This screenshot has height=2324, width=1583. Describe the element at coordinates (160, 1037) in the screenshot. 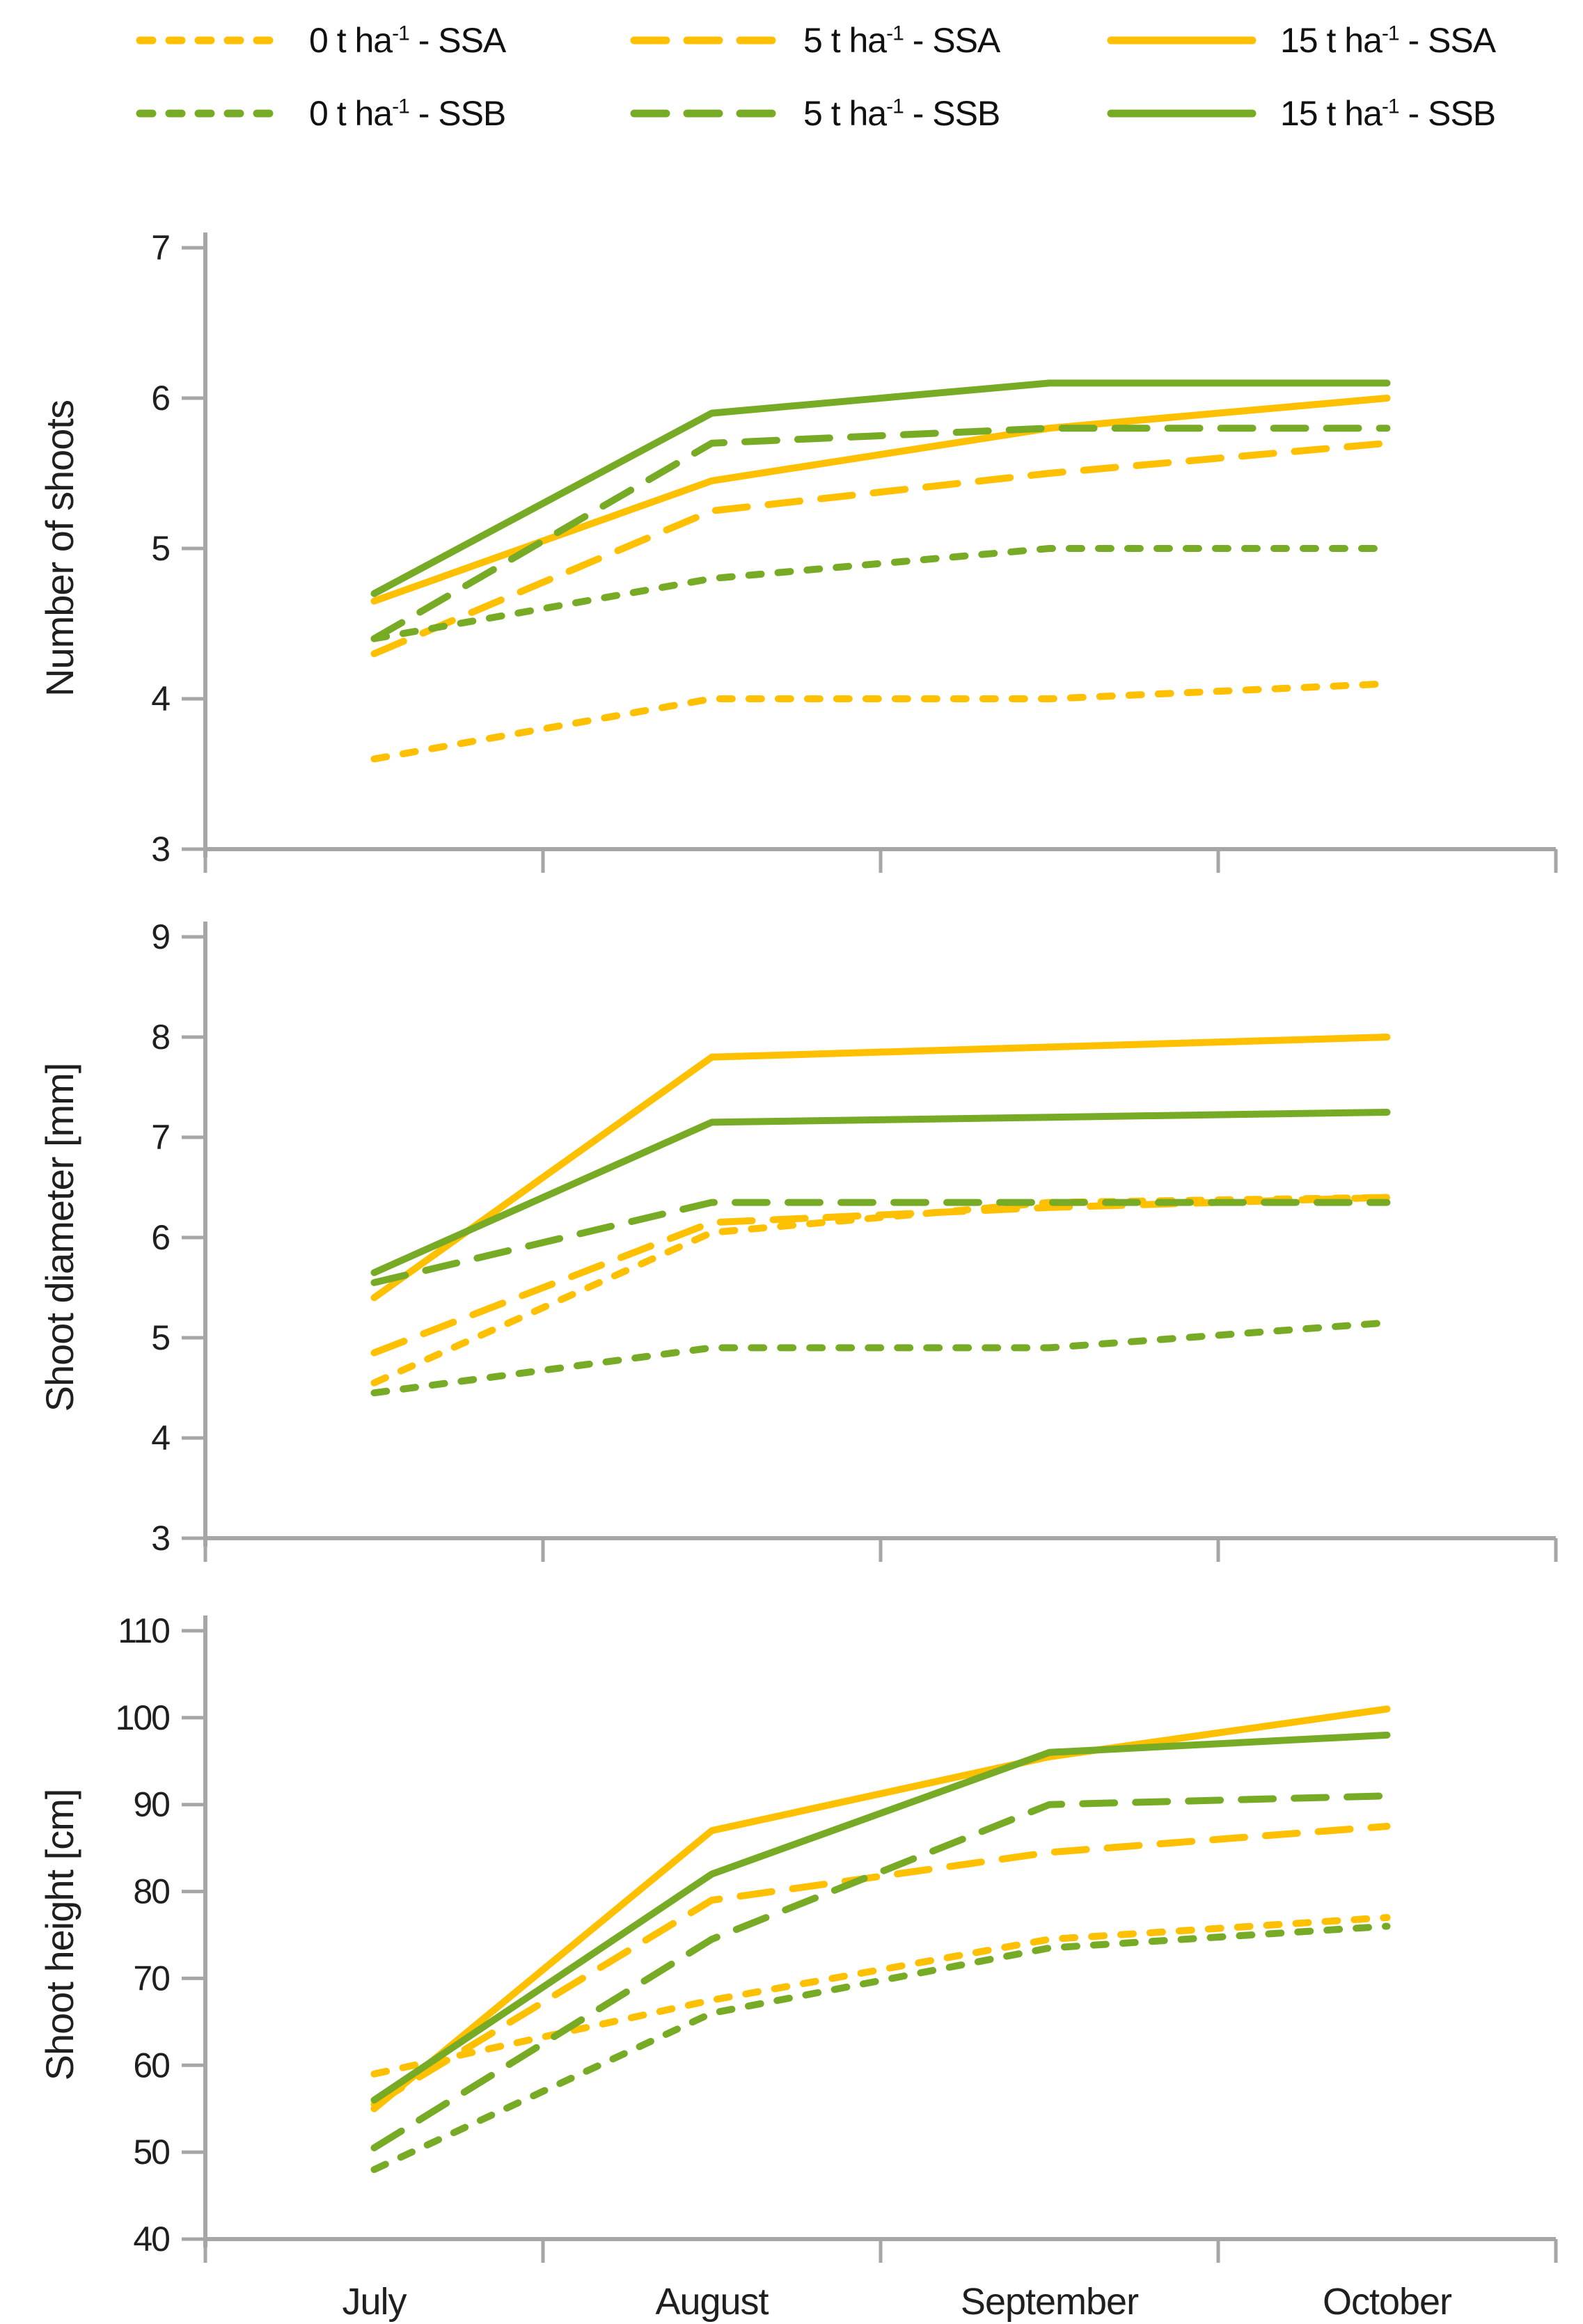

I see `y-tick-label: 8` at that location.